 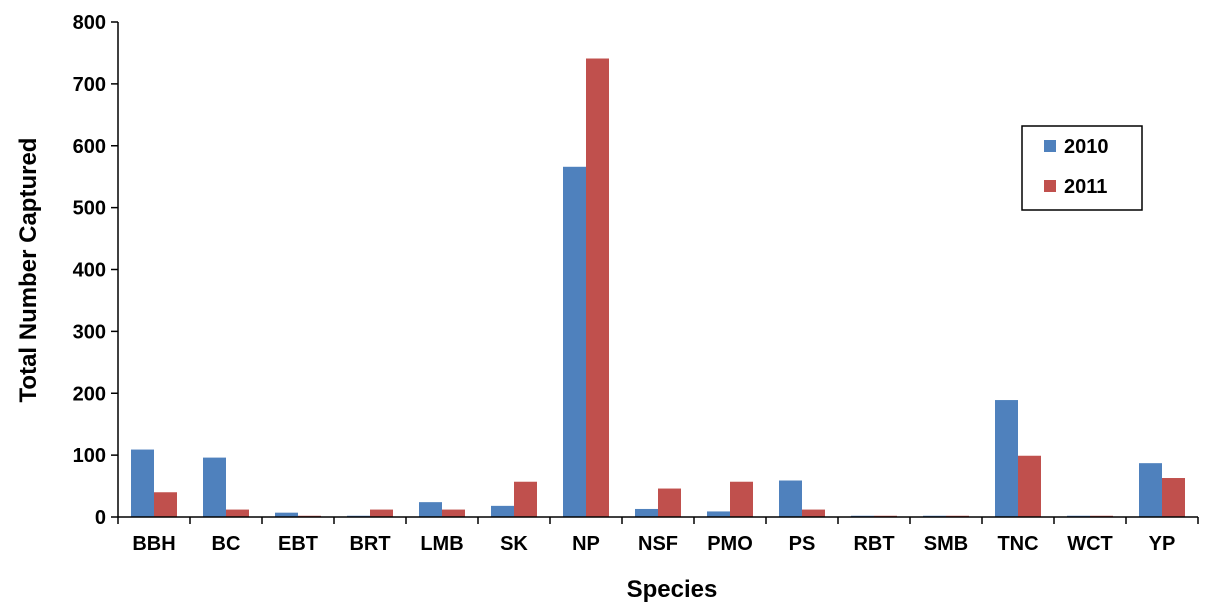 I want to click on legend-box, so click(x=1082, y=168).